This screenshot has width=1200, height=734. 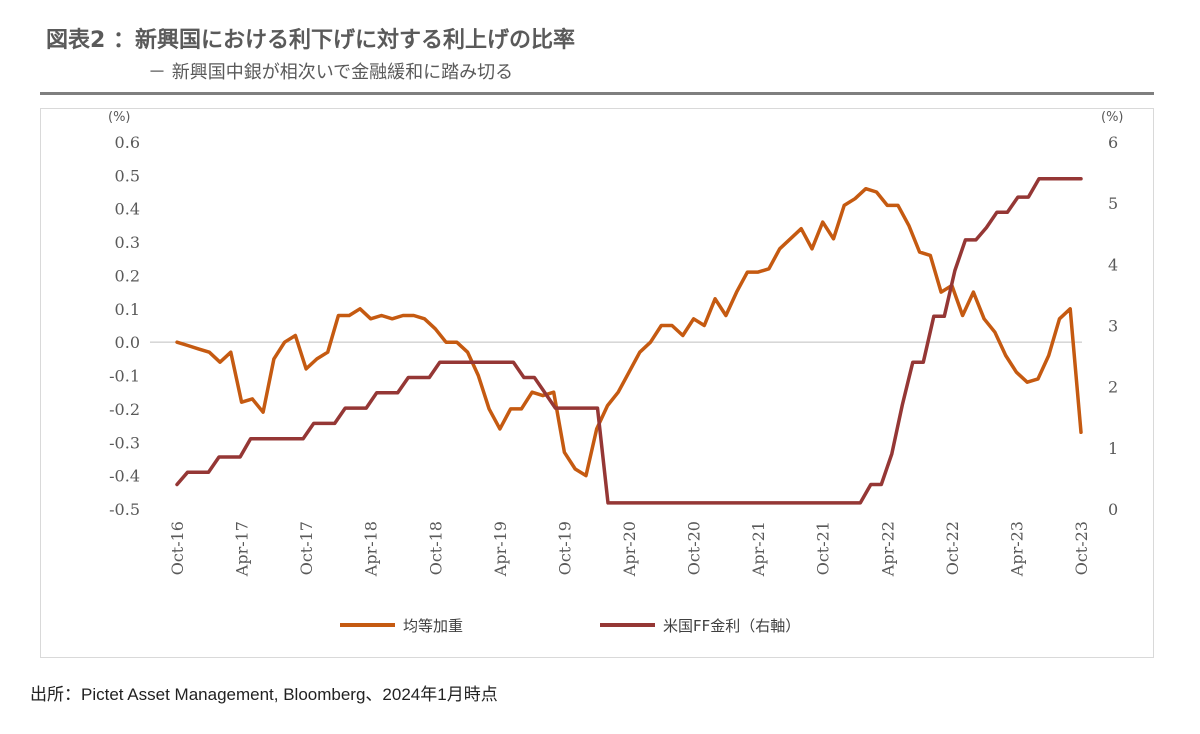 I want to click on x-axis-tick-label: Apr-19, so click(x=500, y=549).